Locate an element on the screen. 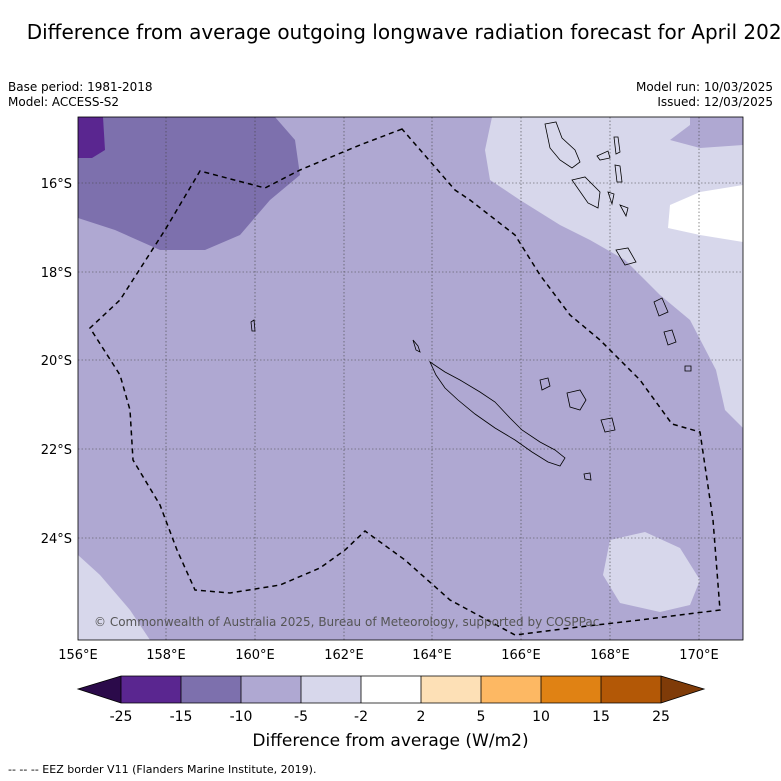 The image size is (781, 781). anomaly-region-minus10-ne is located at coordinates (706, 132).